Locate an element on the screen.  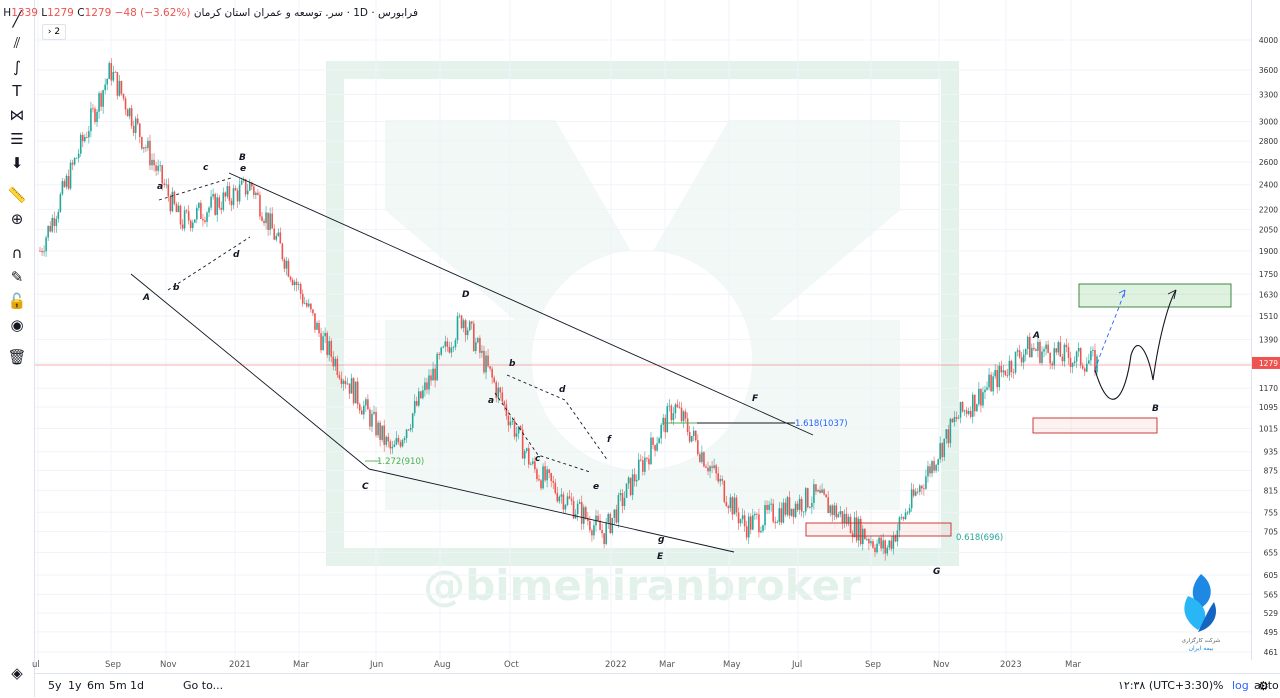
lock-icon: 🔓 is located at coordinates (17, 301).